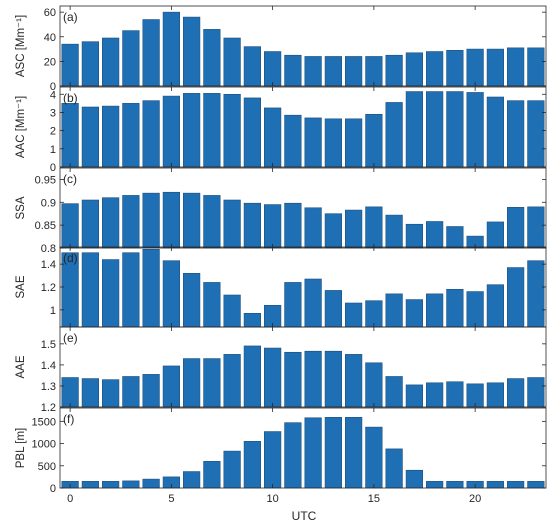  I want to click on panel-letter: (a), so click(70, 17).